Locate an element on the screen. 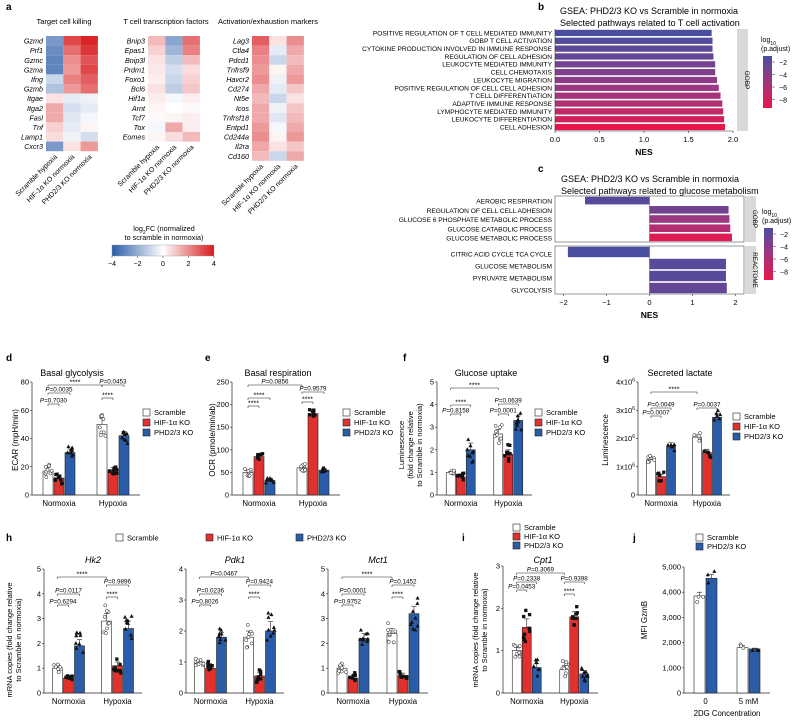 The height and width of the screenshot is (723, 797). y-axis-label: to Scramble in normoxia) is located at coordinates (484, 630).